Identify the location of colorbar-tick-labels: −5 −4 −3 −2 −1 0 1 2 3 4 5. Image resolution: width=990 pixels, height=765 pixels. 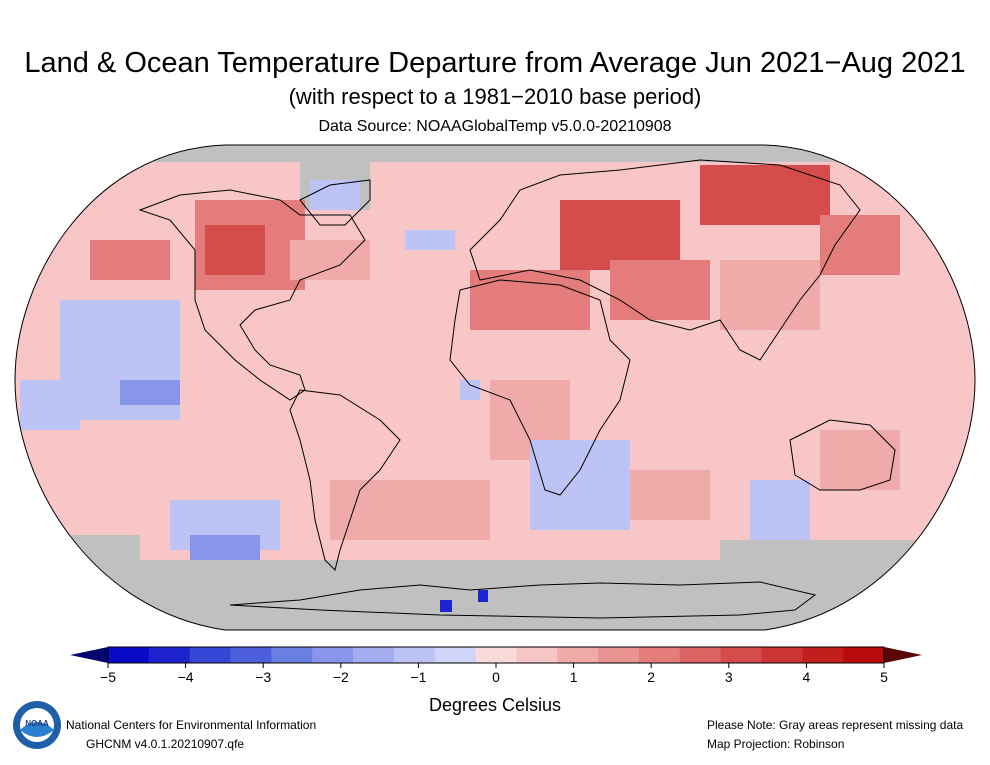
(494, 677).